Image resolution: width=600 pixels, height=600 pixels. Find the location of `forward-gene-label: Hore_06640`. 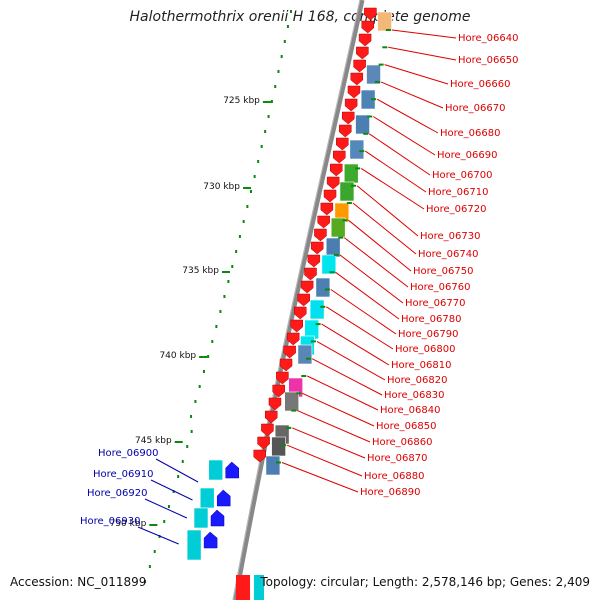

forward-gene-label: Hore_06640 is located at coordinates (488, 38).